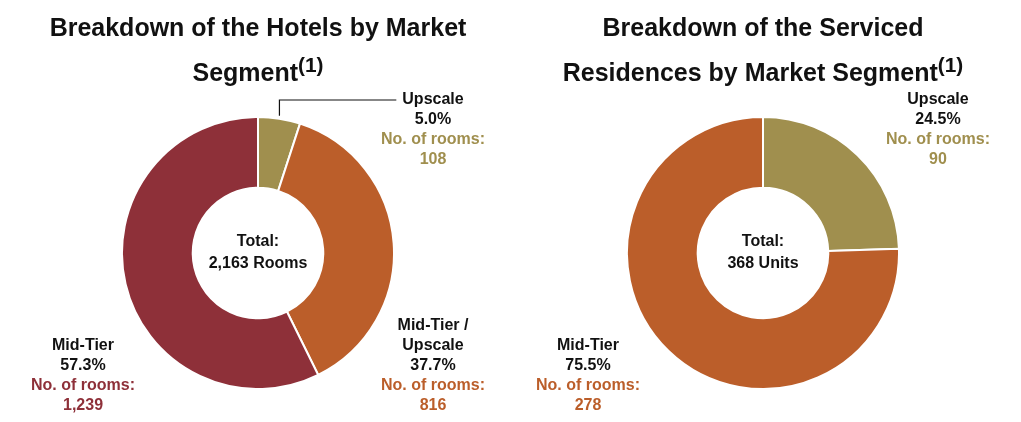  Describe the element at coordinates (763, 50) in the screenshot. I see `chart-title: Breakdown of the Serviced Residences by Market Segment$^{(1)}$` at that location.